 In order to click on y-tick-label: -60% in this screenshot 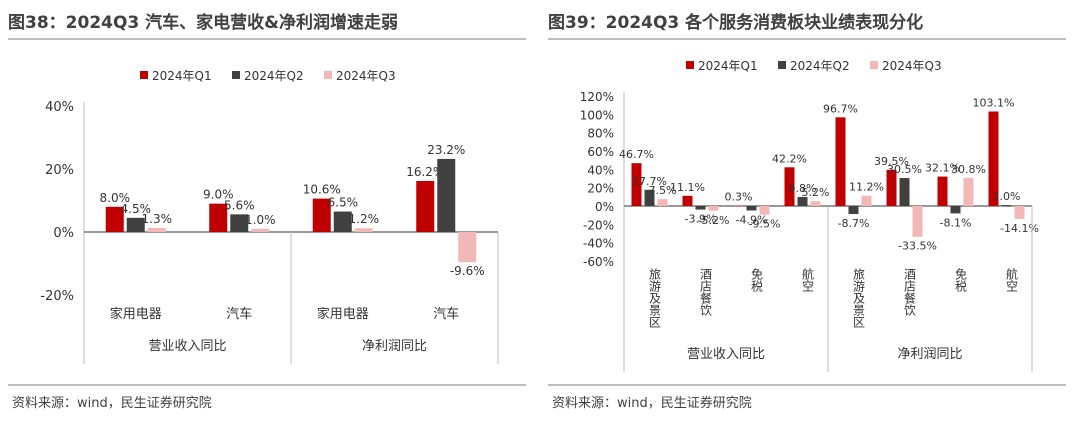, I will do `click(598, 262)`.